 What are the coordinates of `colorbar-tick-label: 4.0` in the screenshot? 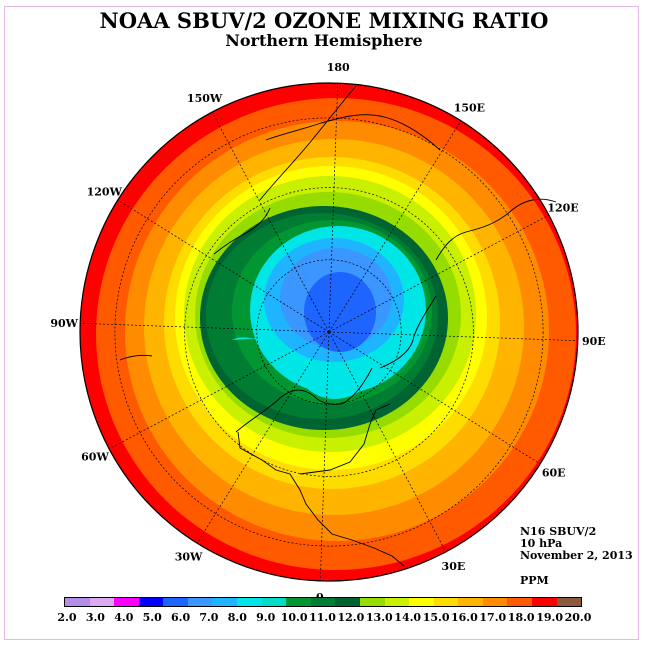 It's located at (124, 617).